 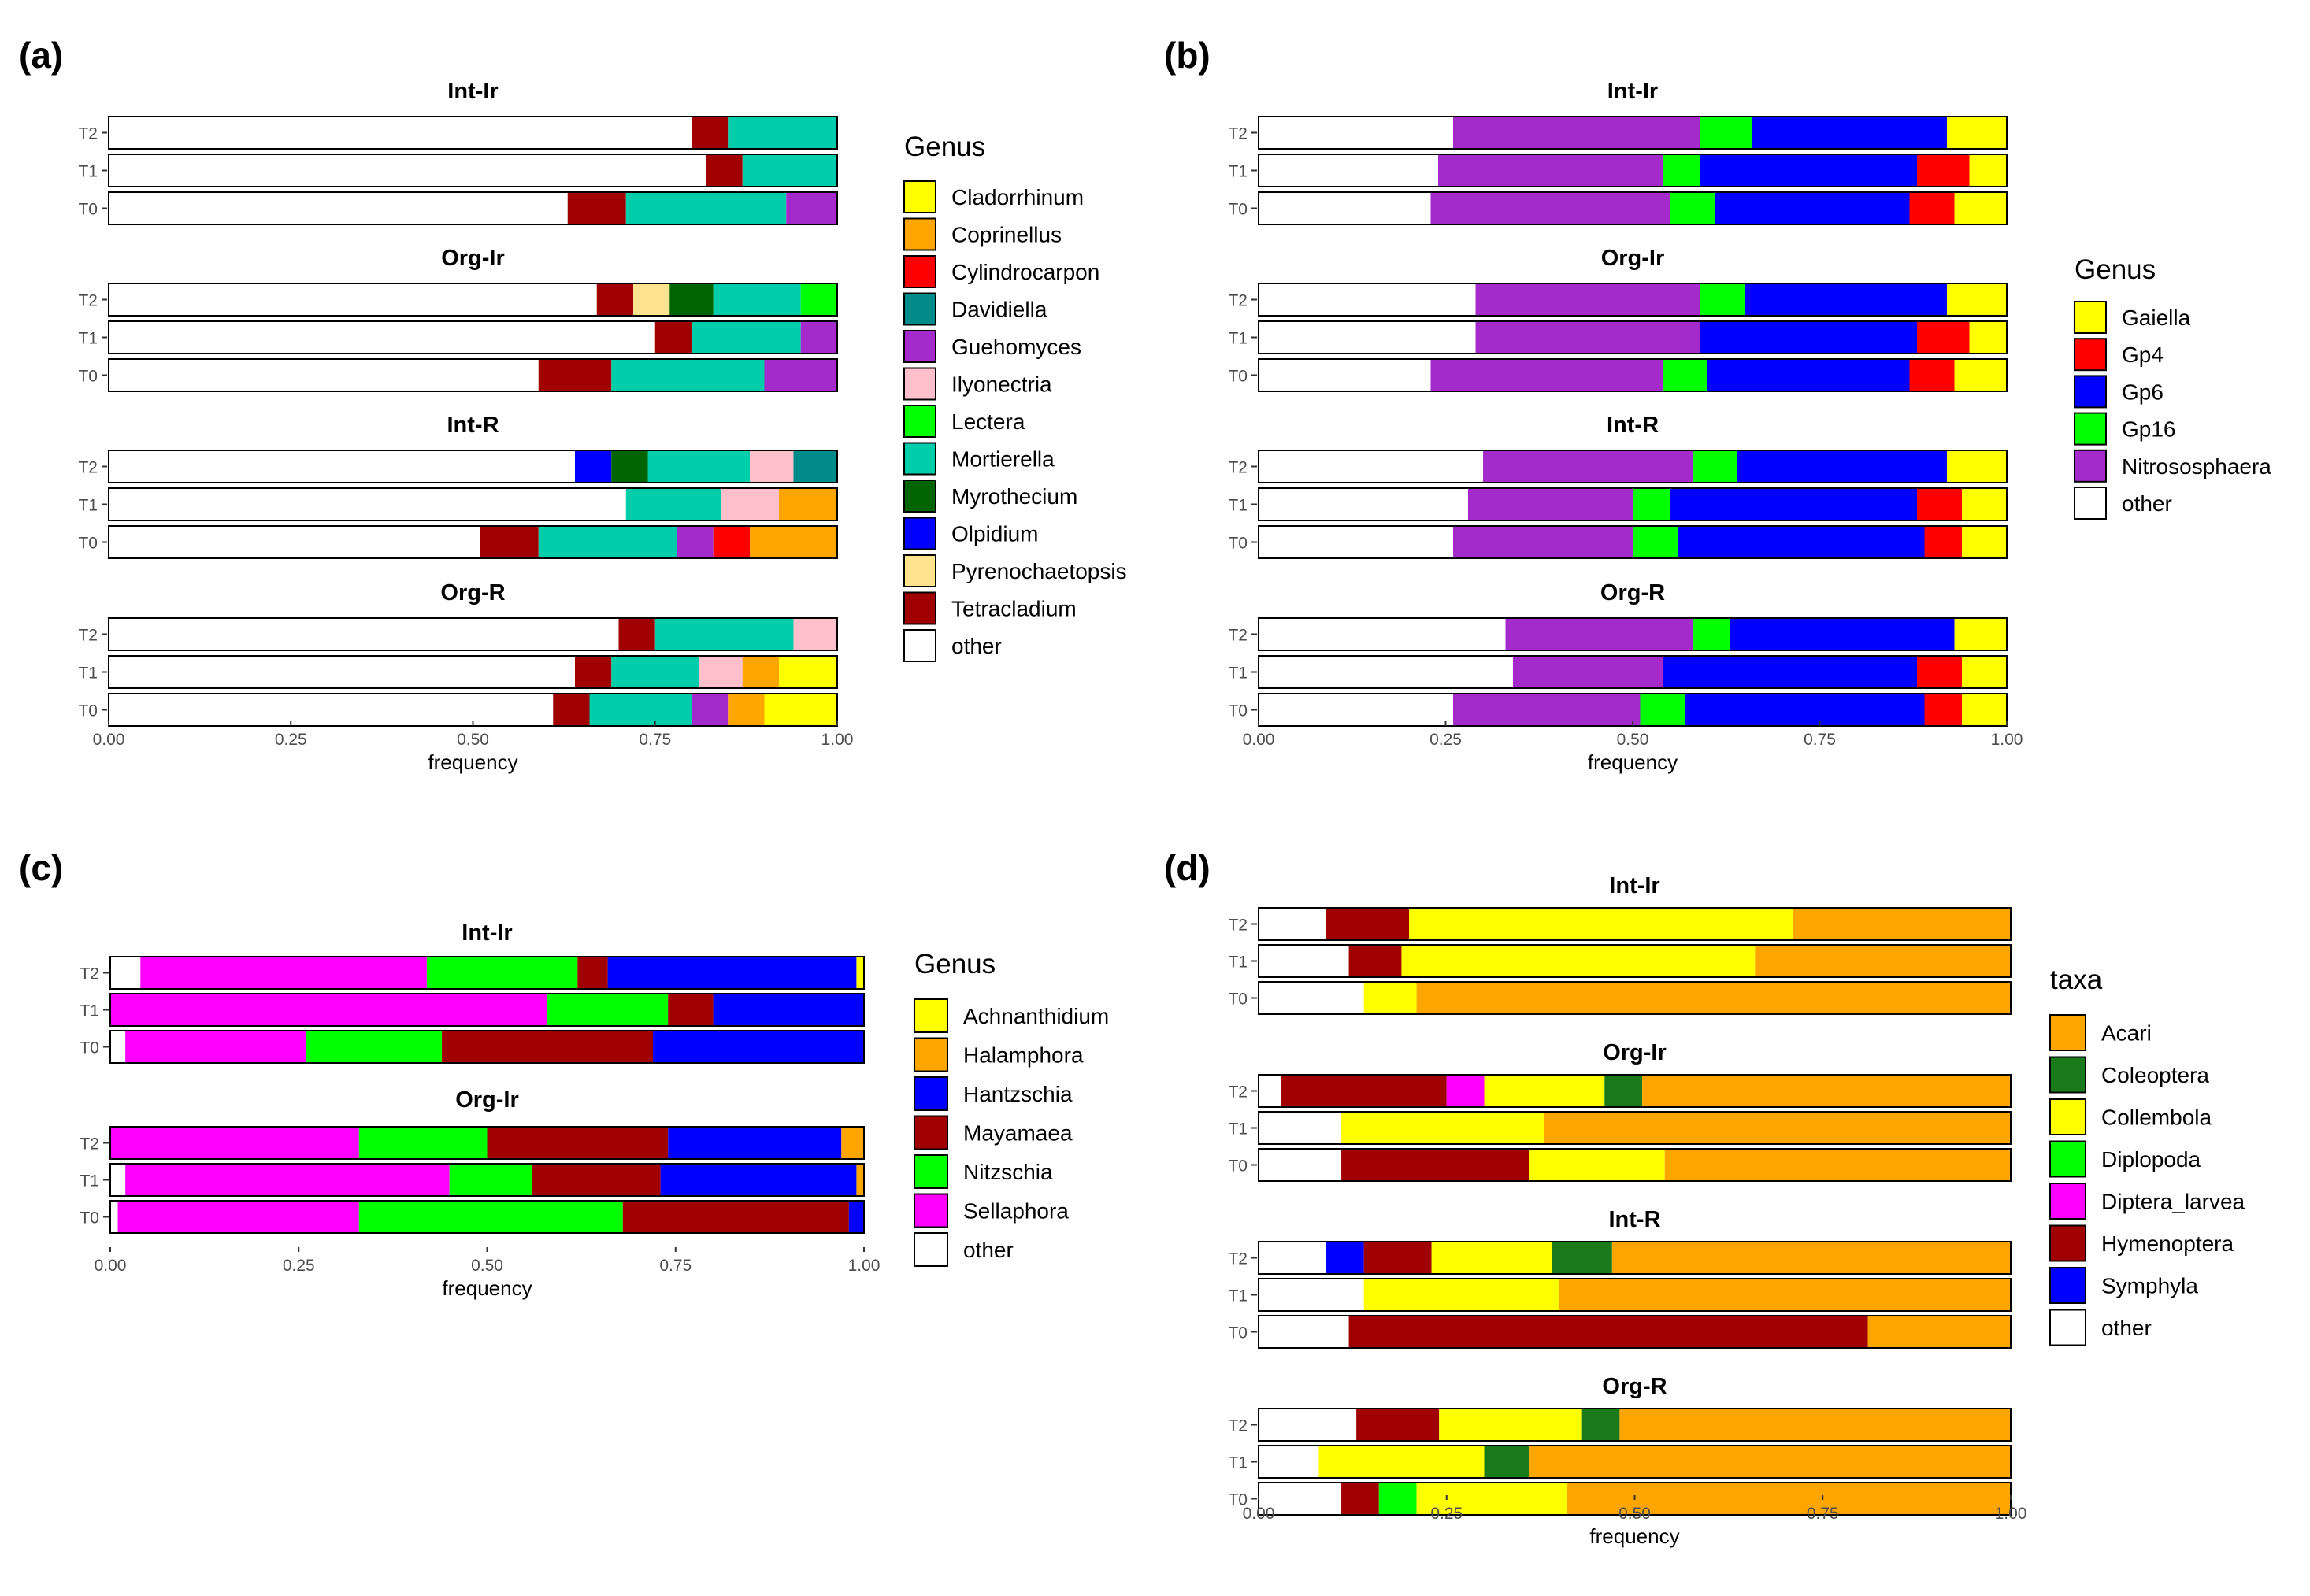 I want to click on bar-segment-nitrososphaera, so click(x=1588, y=299).